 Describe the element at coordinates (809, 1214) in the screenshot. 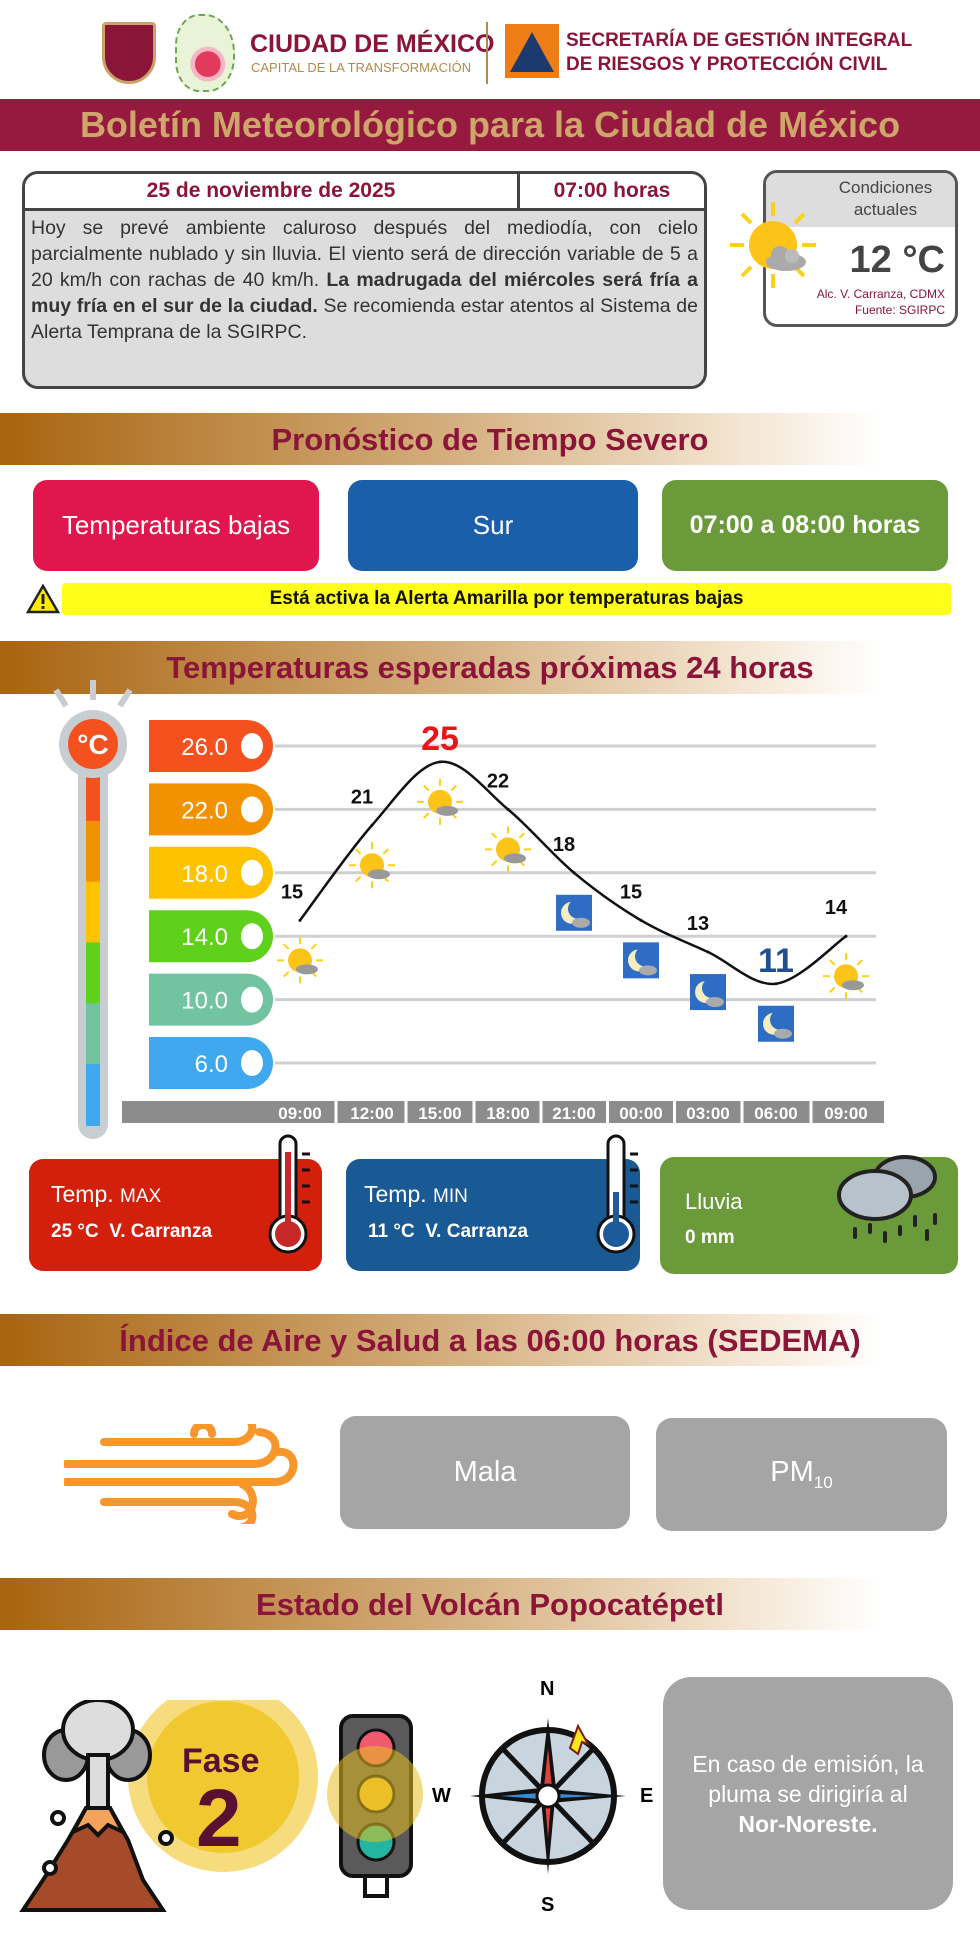

I see `rain-card: Lluvia 0 mm` at that location.